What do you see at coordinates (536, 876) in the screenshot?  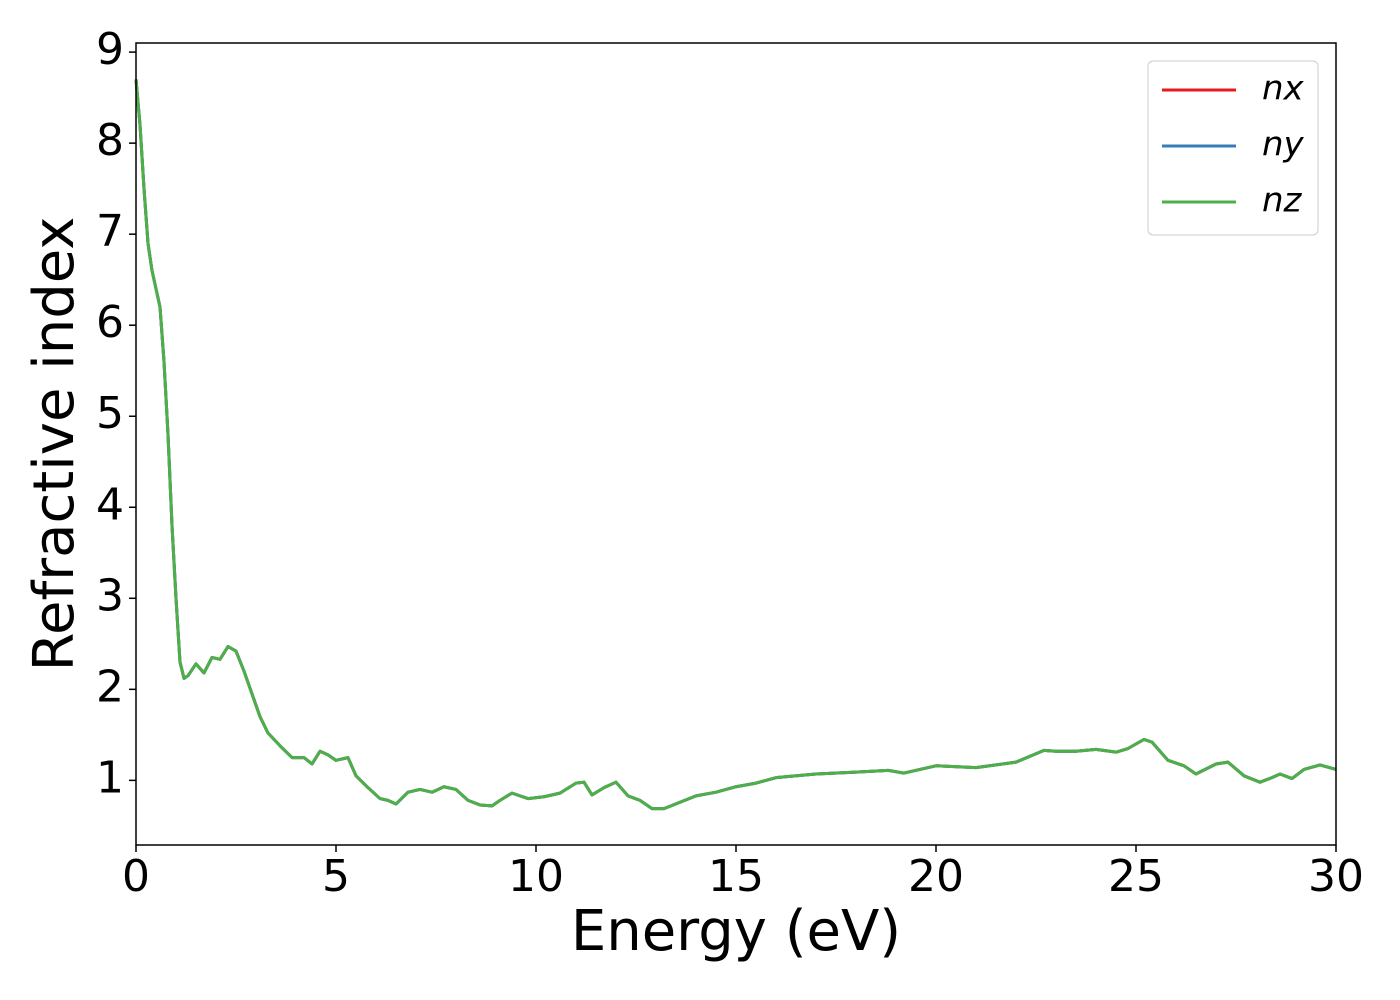 I see `x-tick-label: 10` at bounding box center [536, 876].